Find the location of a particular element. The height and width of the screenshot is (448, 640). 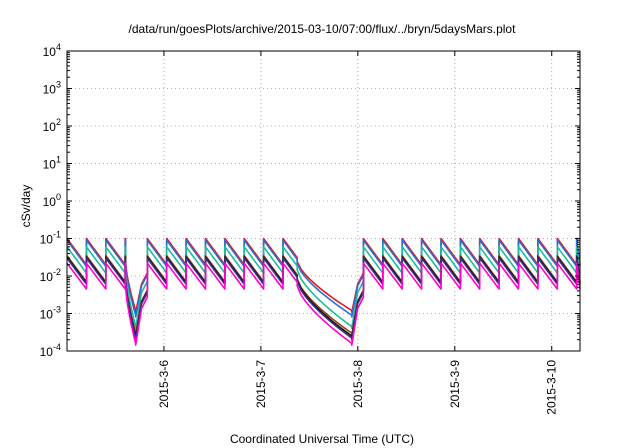

x-tick-label: 2015-3-8 is located at coordinates (358, 384).